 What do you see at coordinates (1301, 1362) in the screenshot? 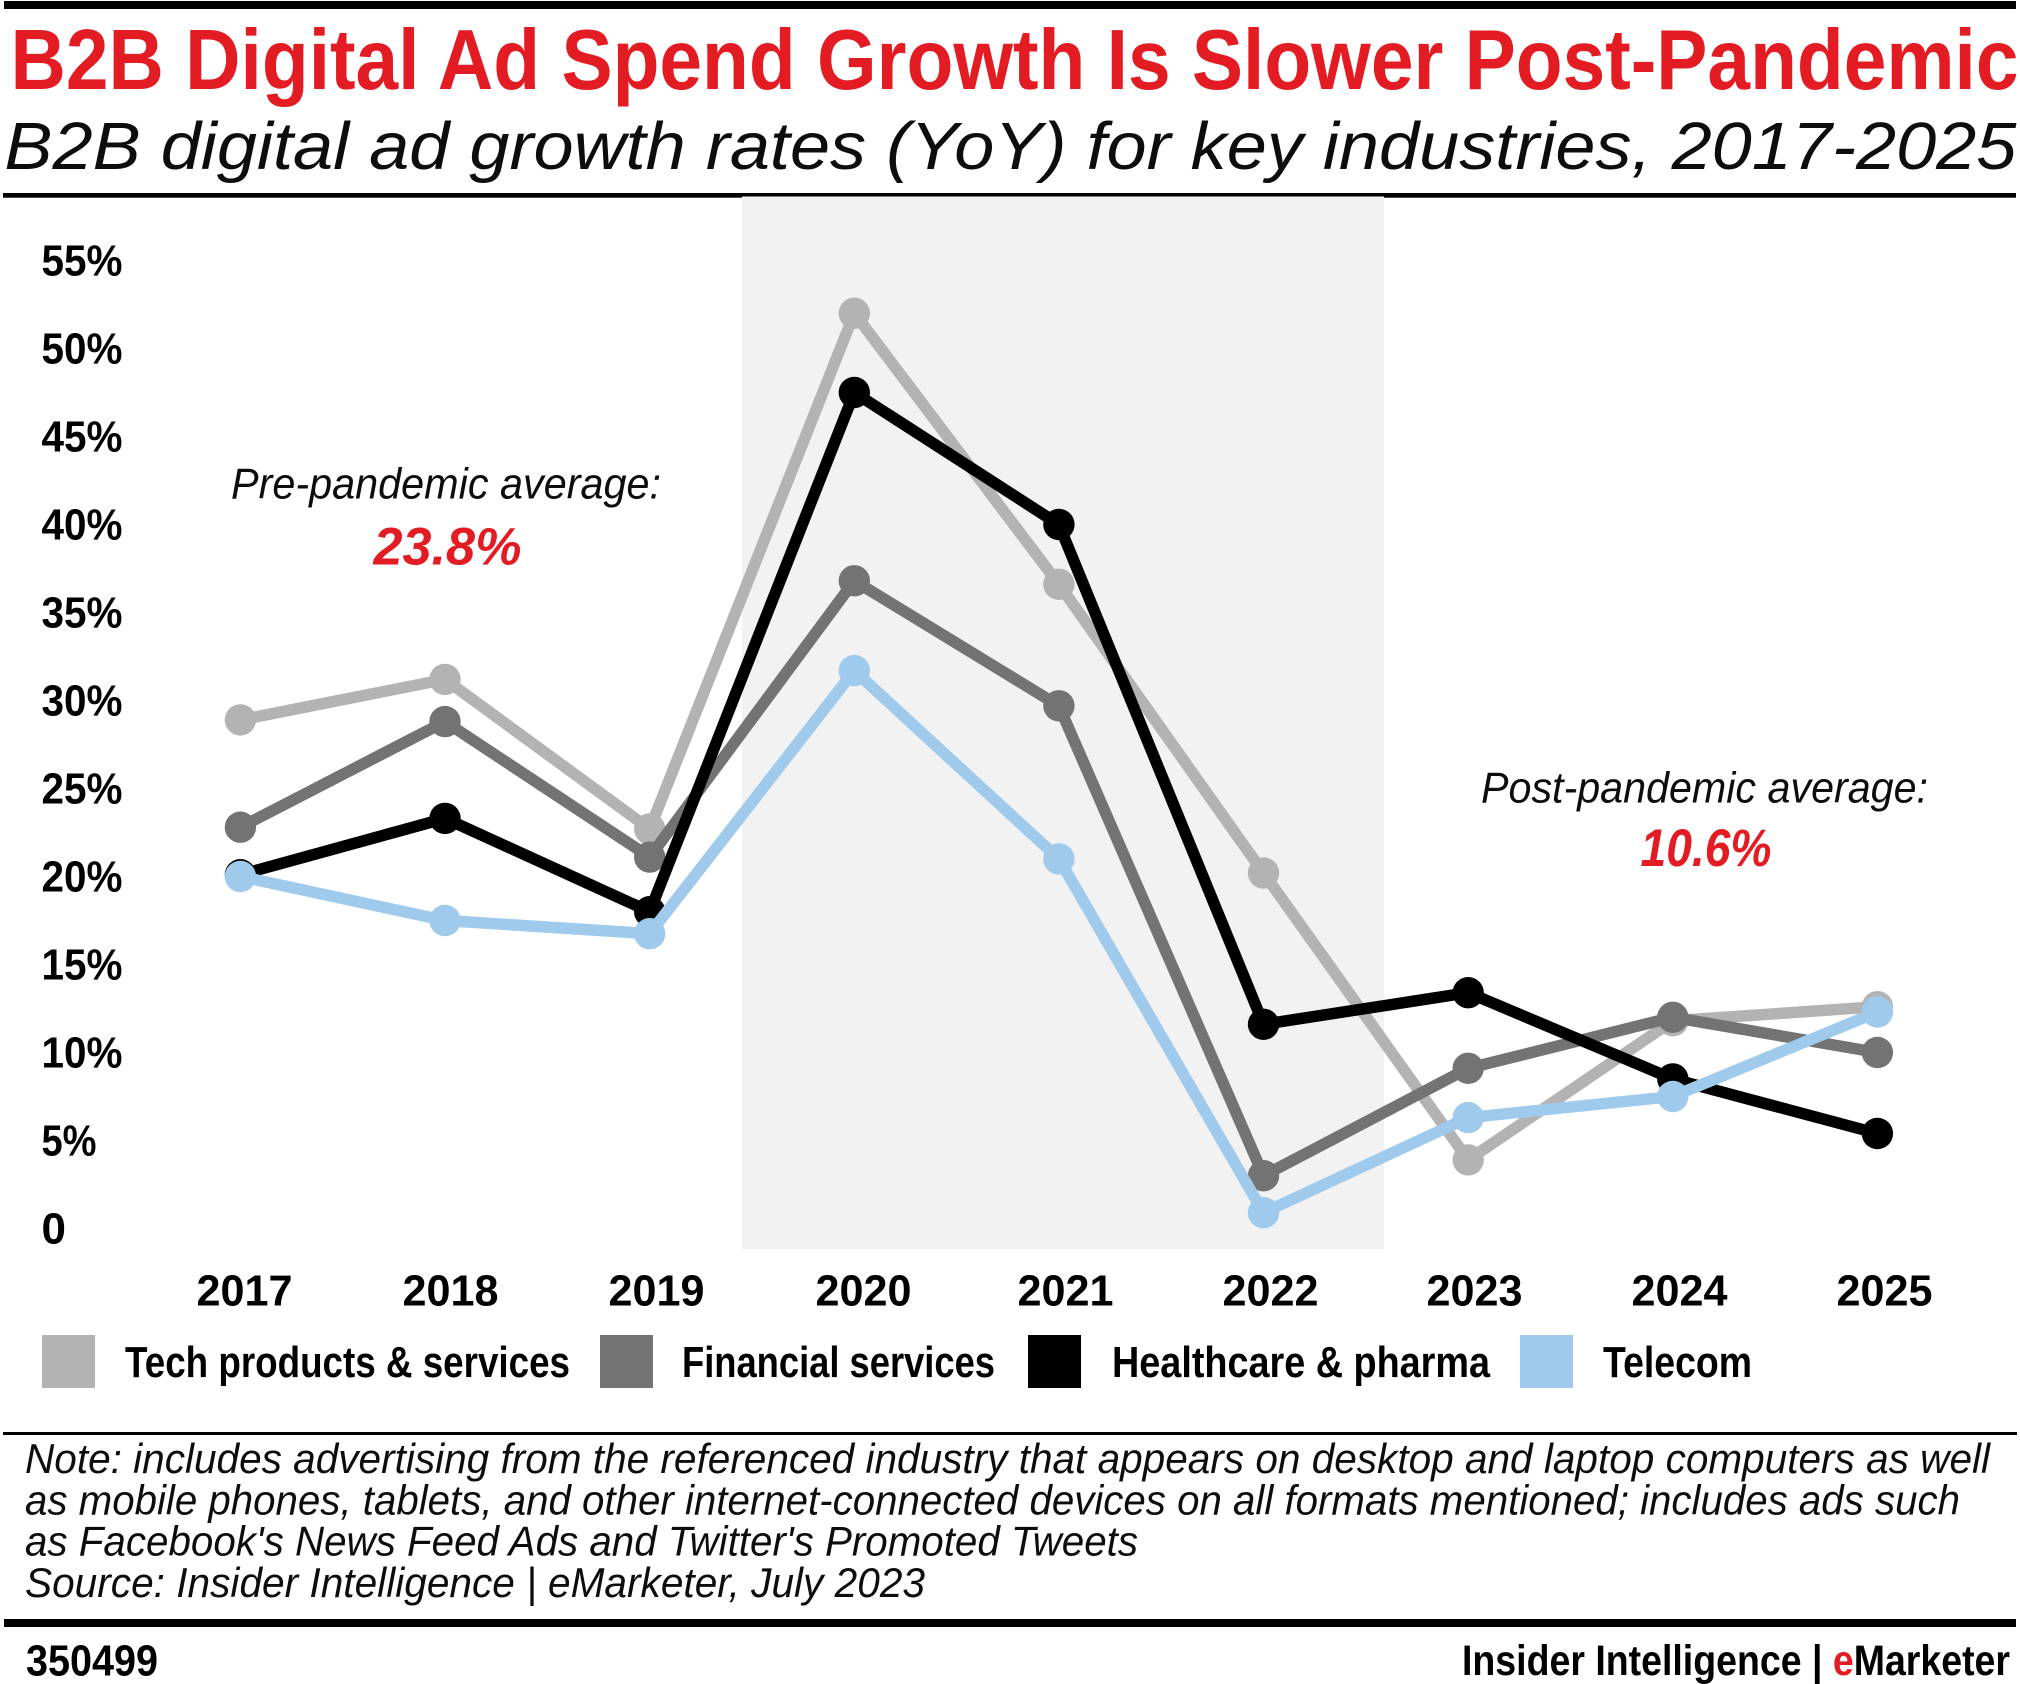
I see `svg-text: Healthcare & pharma` at bounding box center [1301, 1362].